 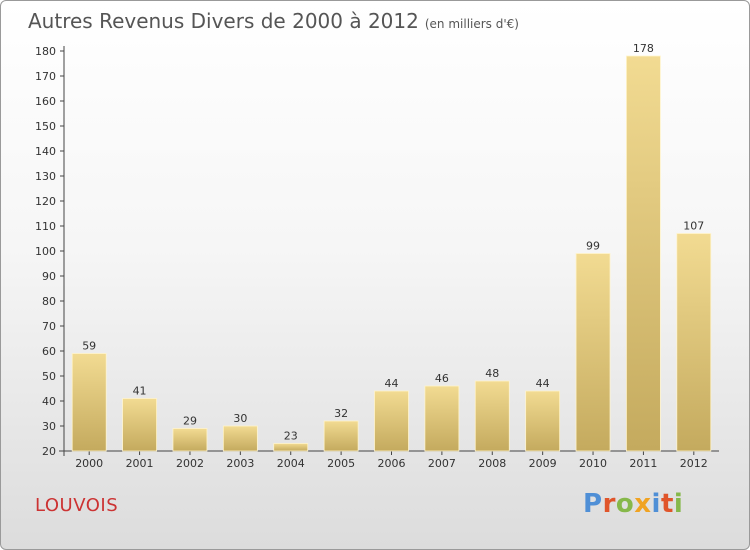 I want to click on bar-2006, so click(x=391, y=421).